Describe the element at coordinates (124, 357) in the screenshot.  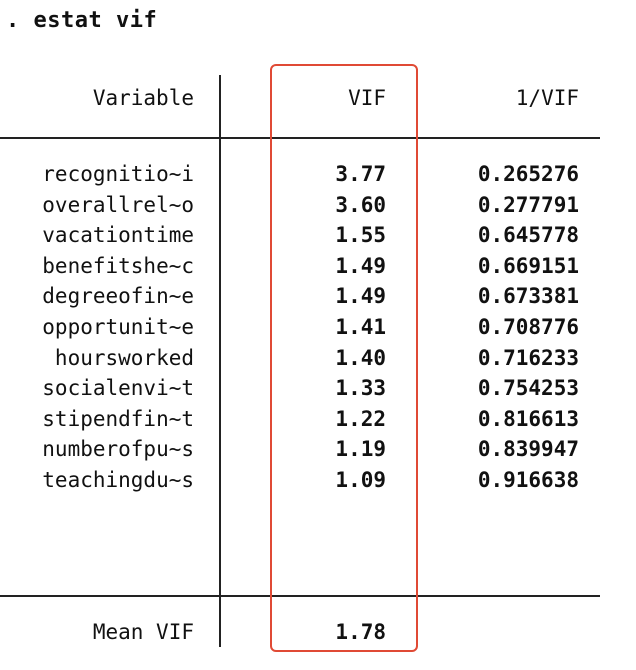
I see `variable-cell: hoursworked` at that location.